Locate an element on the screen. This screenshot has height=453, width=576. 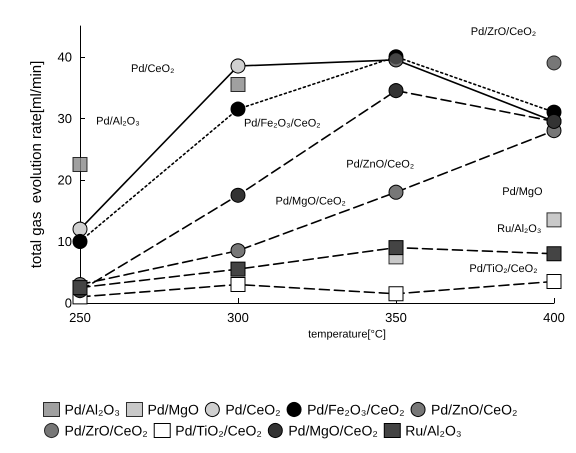
y-tick-label: 20 is located at coordinates (65, 180).